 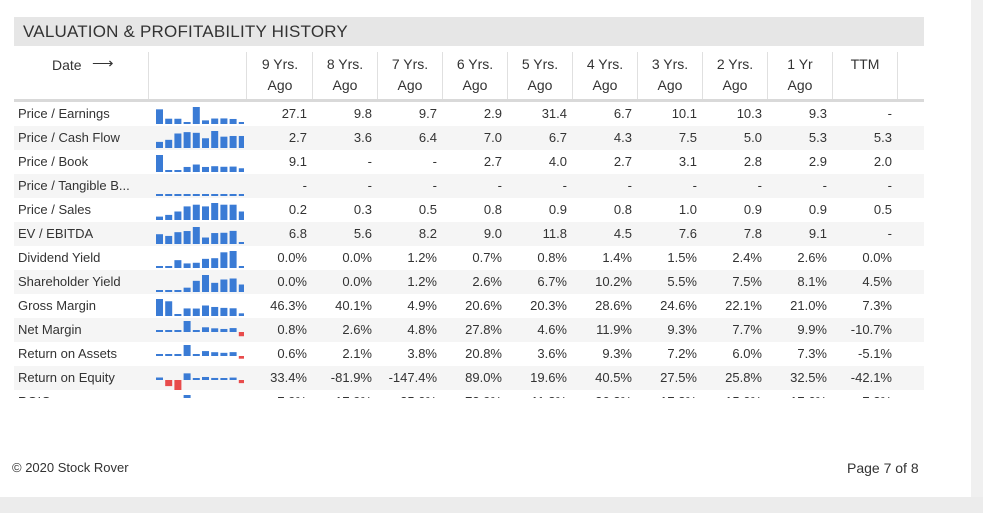 I want to click on column-header: 8 Yrs. Ago, so click(x=345, y=75).